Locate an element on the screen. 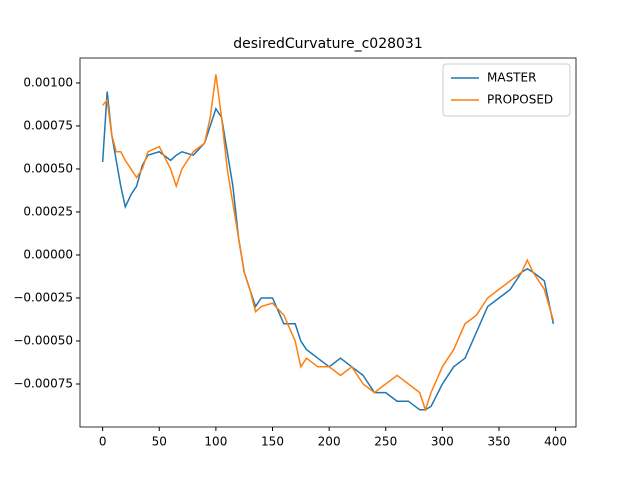  x-tick-label: 150 is located at coordinates (272, 442).